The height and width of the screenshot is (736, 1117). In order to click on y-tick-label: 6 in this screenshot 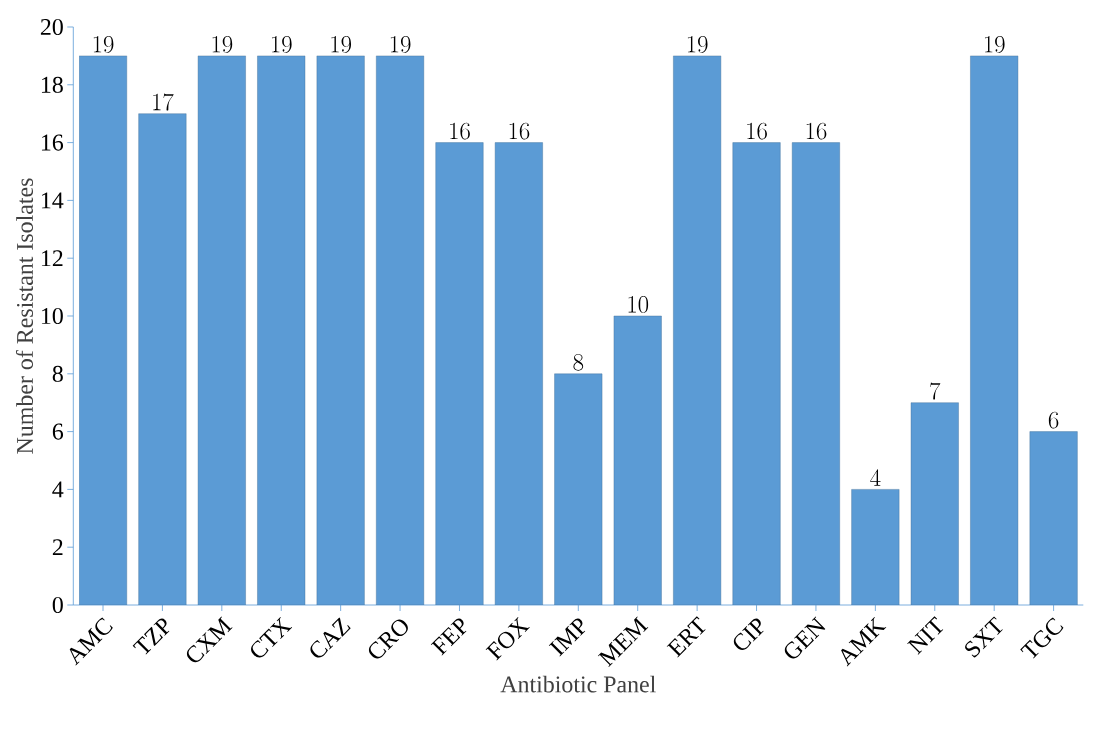, I will do `click(58, 431)`.